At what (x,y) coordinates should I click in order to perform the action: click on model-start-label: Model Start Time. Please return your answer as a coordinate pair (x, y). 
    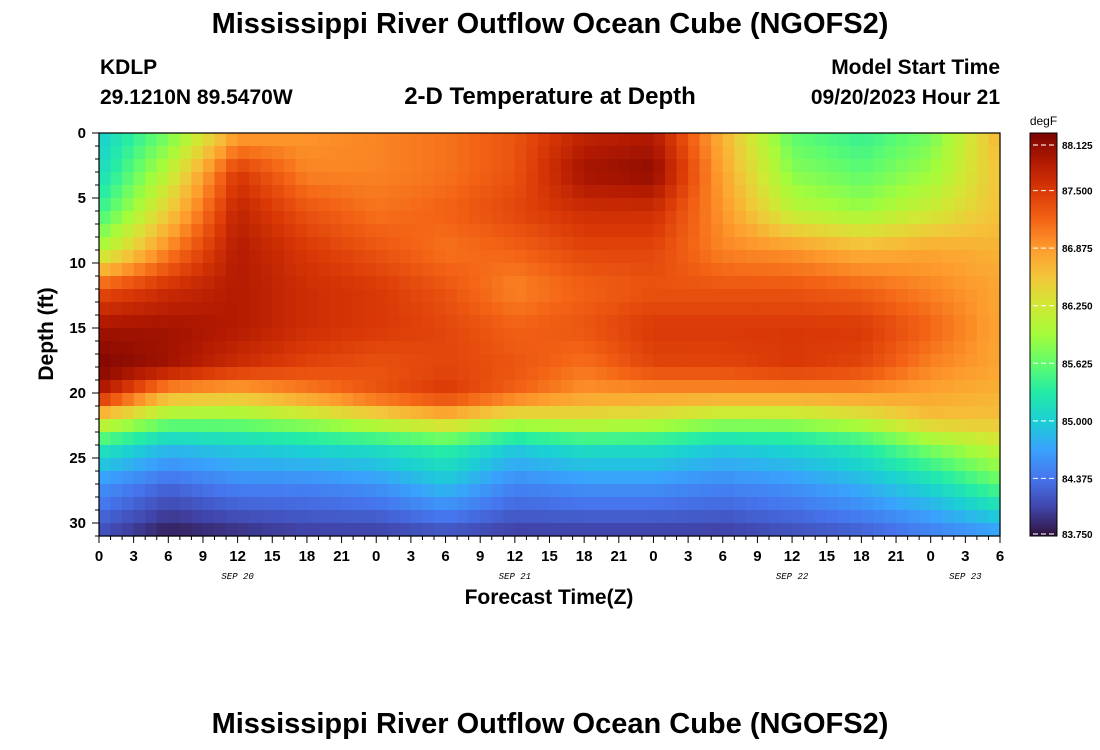
    Looking at the image, I should click on (915, 67).